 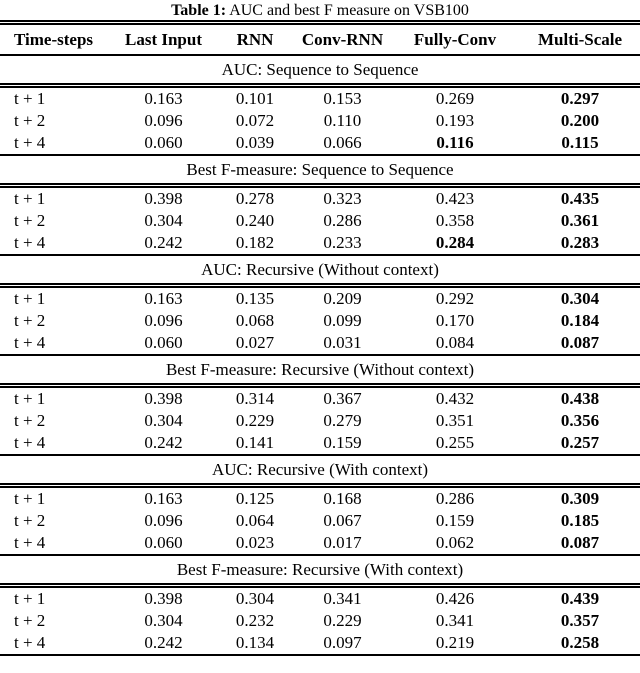 I want to click on table-row: t + 4 0.060 0.039 0.066 0.116 0.115, so click(x=320, y=143).